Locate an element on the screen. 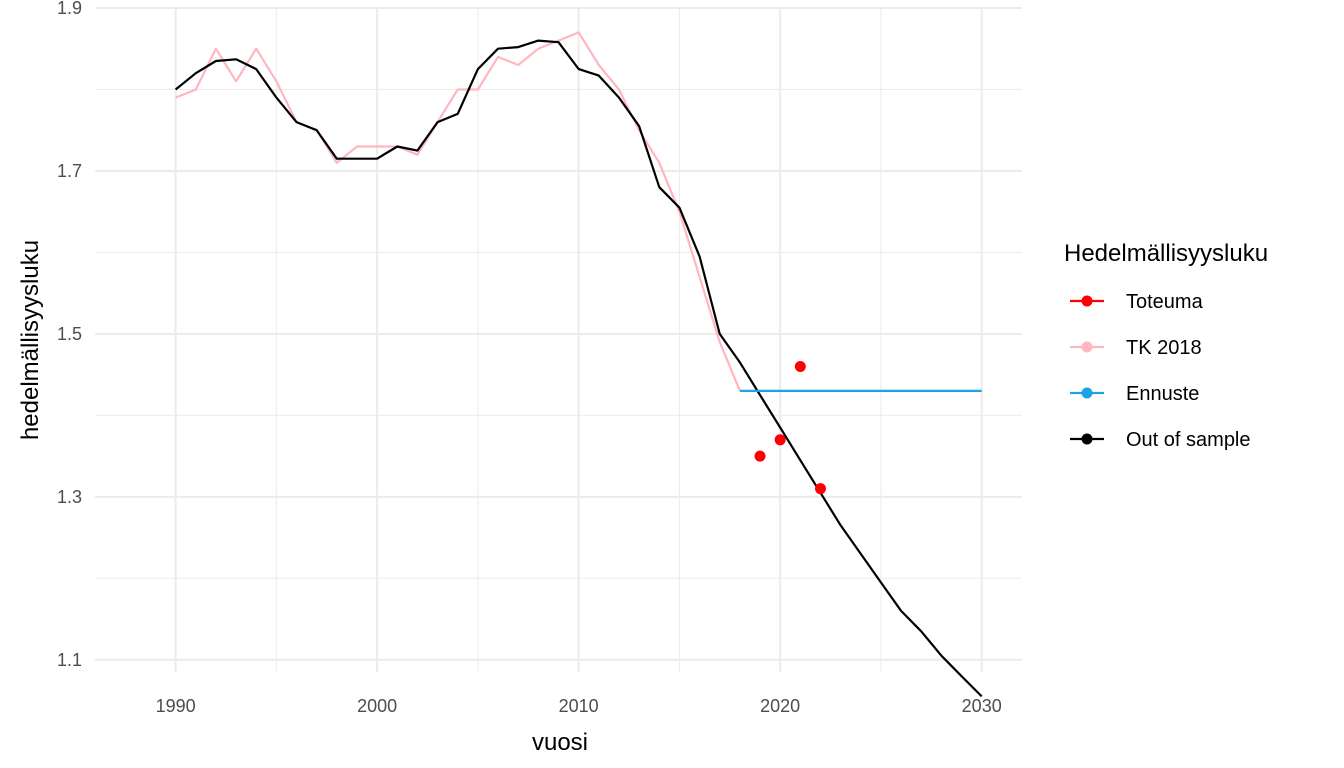  x-tick-label: 2000 is located at coordinates (377, 706).